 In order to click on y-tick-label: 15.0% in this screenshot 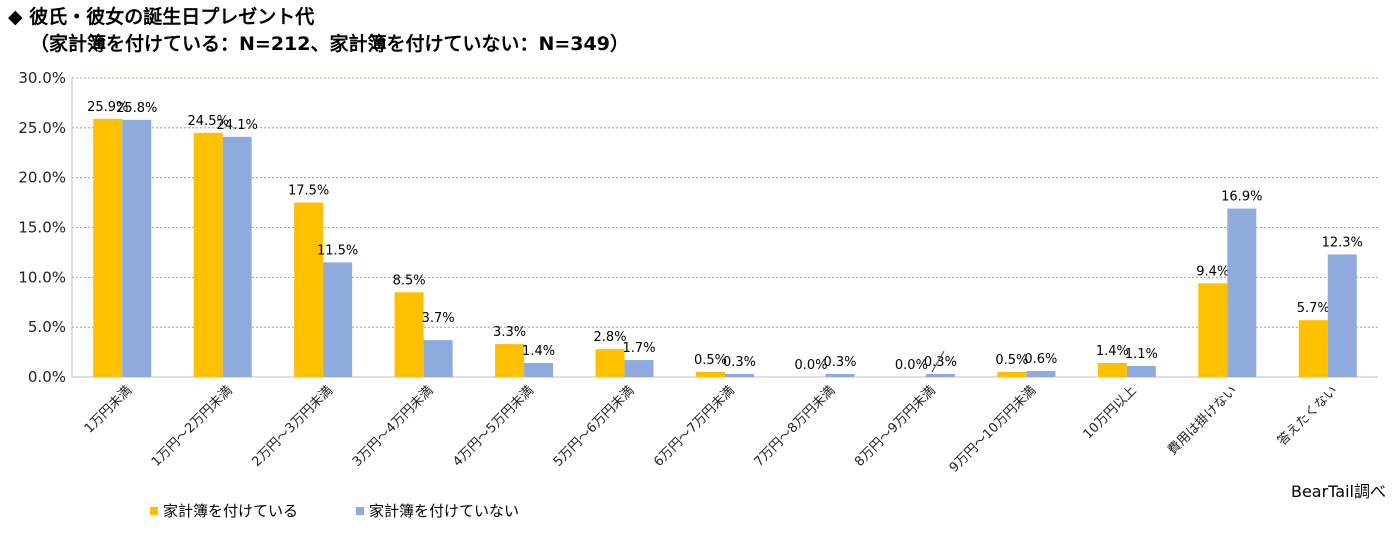, I will do `click(42, 228)`.